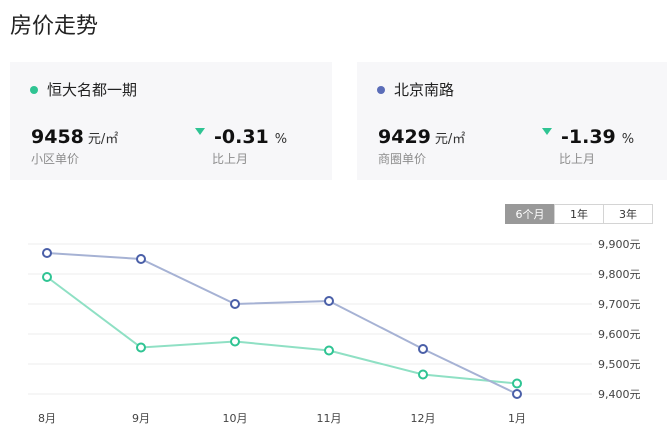  What do you see at coordinates (423, 418) in the screenshot?
I see `x-tick-label: 12月` at bounding box center [423, 418].